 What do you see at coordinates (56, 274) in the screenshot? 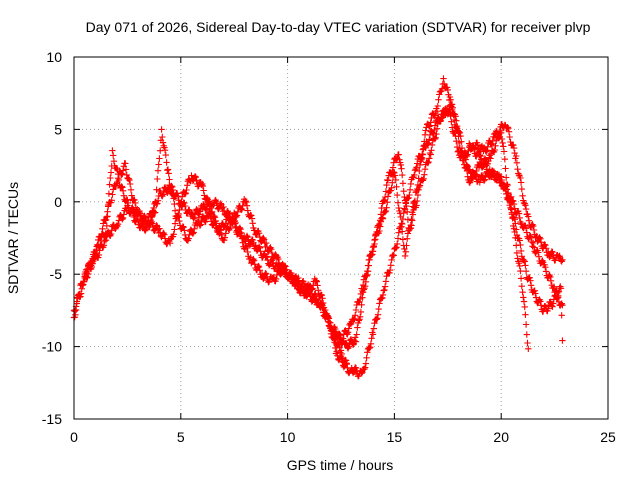
I see `y-tick-label: -5` at bounding box center [56, 274].